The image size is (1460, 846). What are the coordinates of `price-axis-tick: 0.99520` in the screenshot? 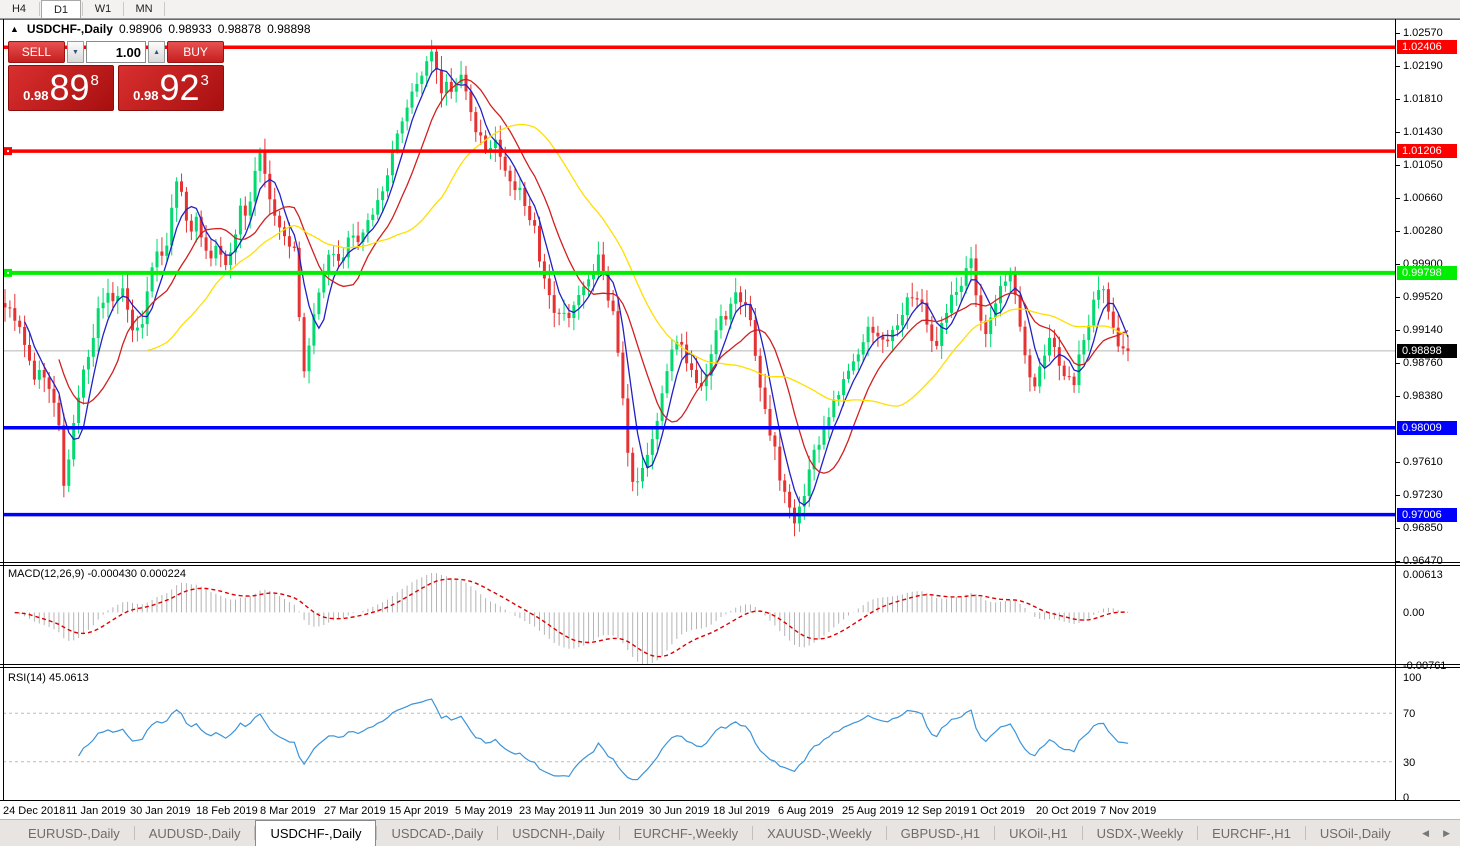 It's located at (1423, 297).